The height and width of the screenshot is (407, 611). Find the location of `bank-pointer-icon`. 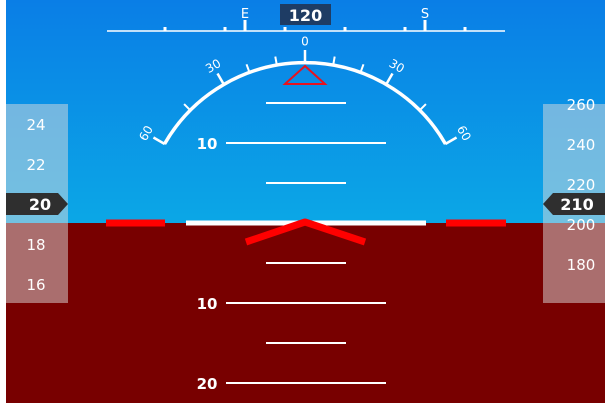

bank-pointer-icon is located at coordinates (305, 74).